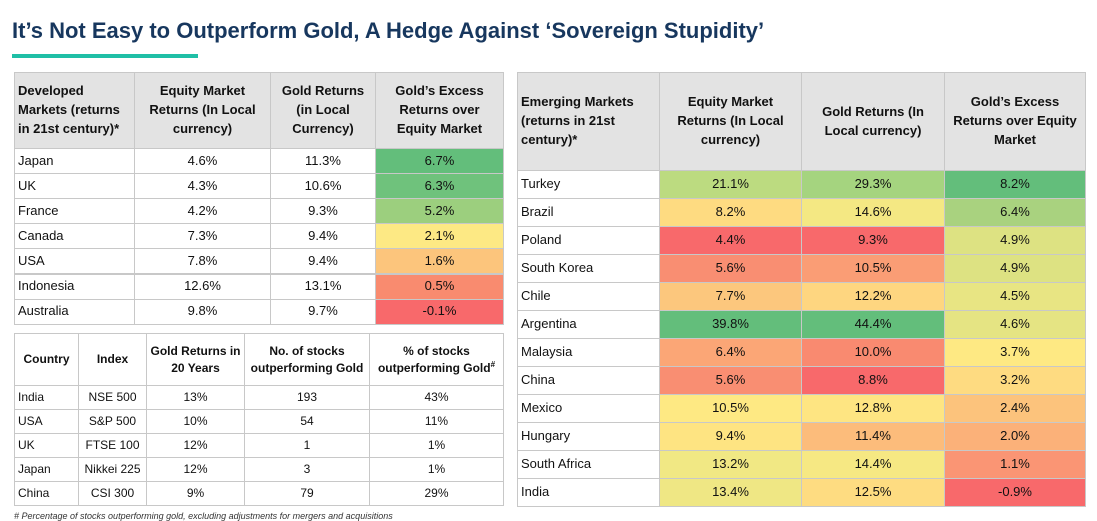  What do you see at coordinates (873, 296) in the screenshot?
I see `cell: 12.2%` at bounding box center [873, 296].